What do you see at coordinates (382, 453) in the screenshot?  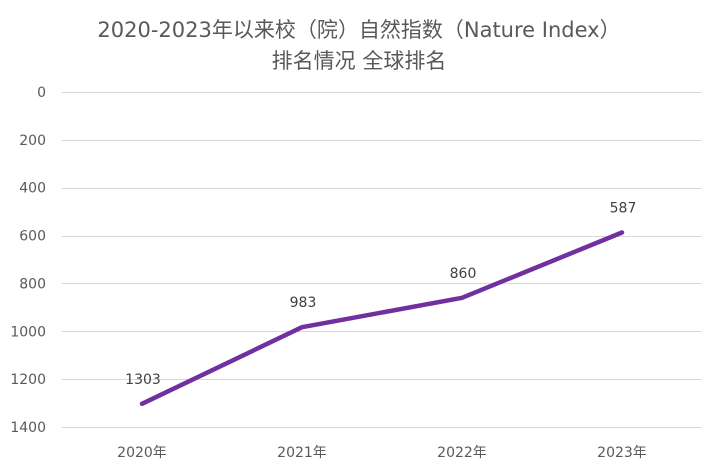 I see `x-axis-tick-labels: 2020年 2021年 2022年 2023年` at bounding box center [382, 453].